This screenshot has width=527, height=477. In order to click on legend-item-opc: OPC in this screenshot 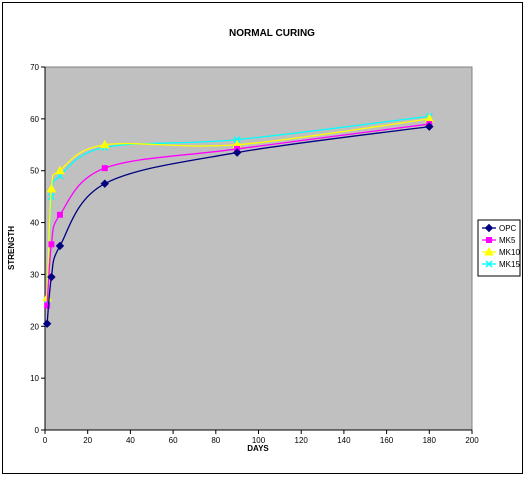, I will do `click(499, 228)`.